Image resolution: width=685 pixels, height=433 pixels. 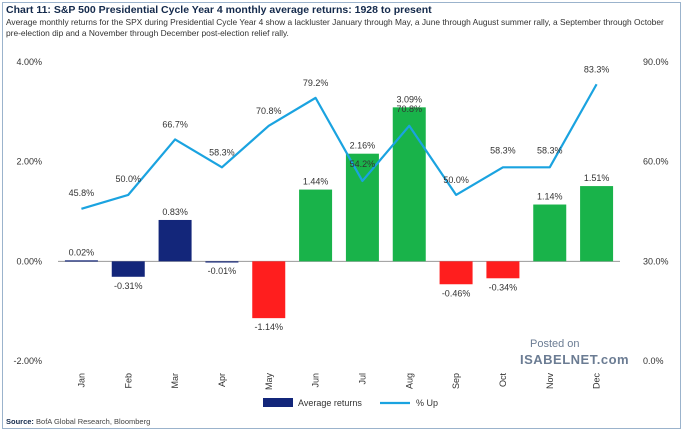 What do you see at coordinates (222, 152) in the screenshot?
I see `line-label-apr: 58.3%` at bounding box center [222, 152].